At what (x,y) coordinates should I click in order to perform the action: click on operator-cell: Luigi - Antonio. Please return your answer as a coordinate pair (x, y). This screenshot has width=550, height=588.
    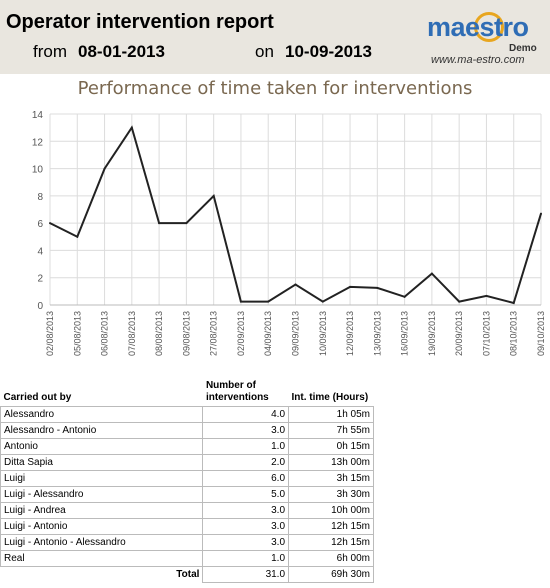
    Looking at the image, I should click on (102, 526).